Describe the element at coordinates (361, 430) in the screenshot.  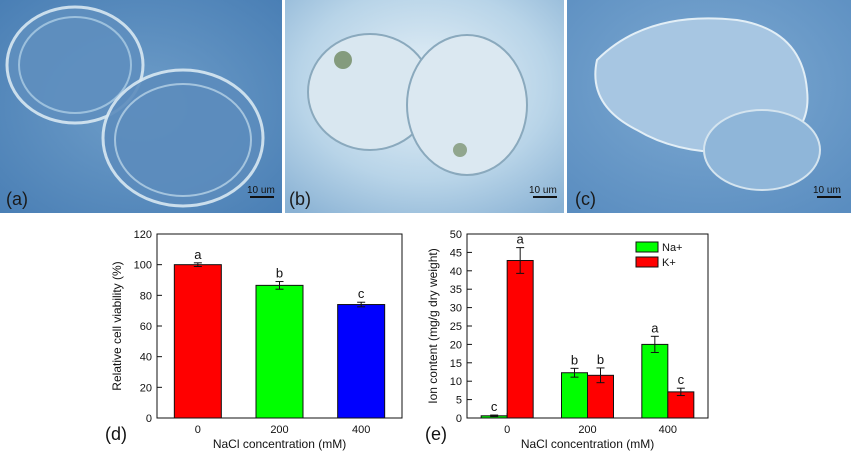
I see `chart-d-xtick-label: 400` at that location.